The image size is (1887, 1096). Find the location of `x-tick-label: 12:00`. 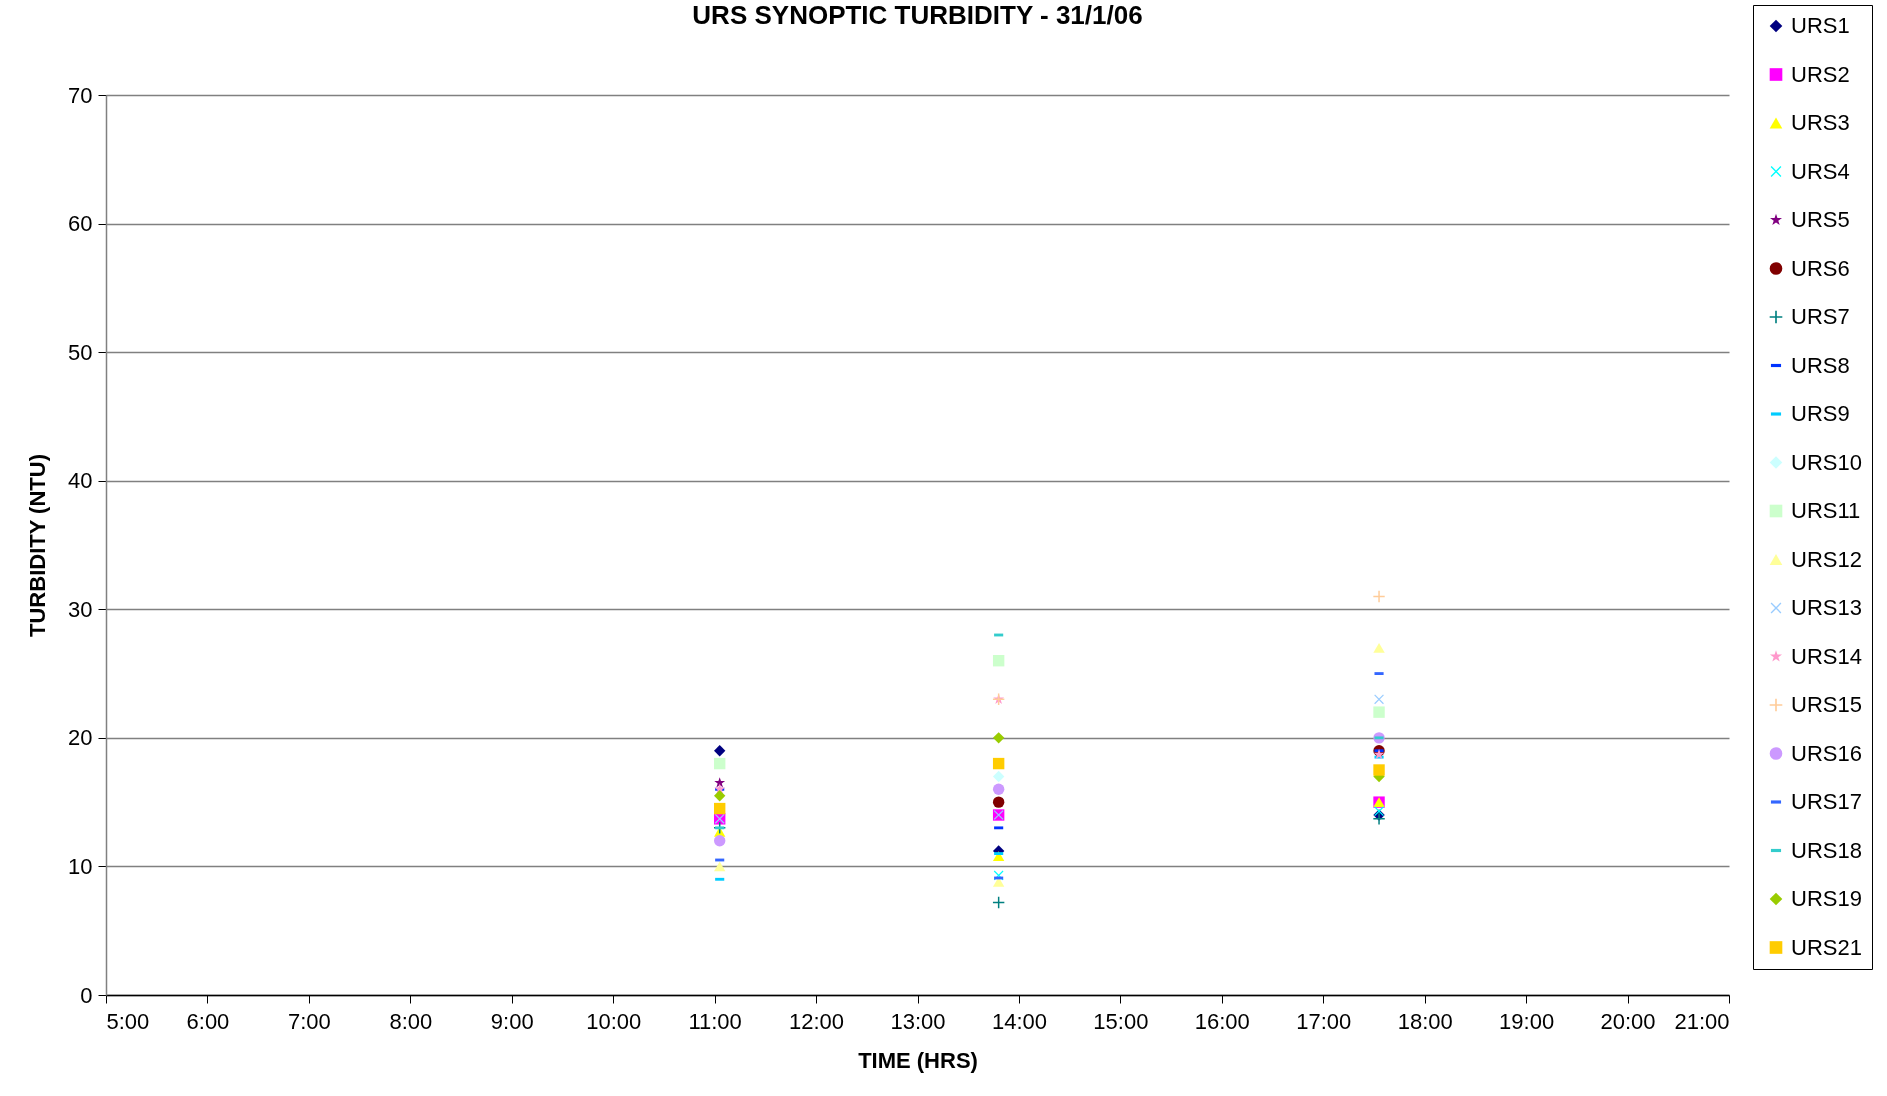

x-tick-label: 12:00 is located at coordinates (817, 1021).